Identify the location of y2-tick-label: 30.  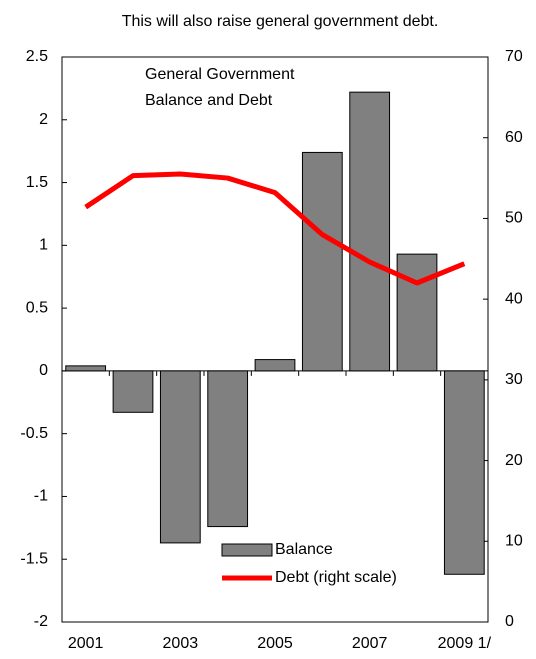
(514, 379).